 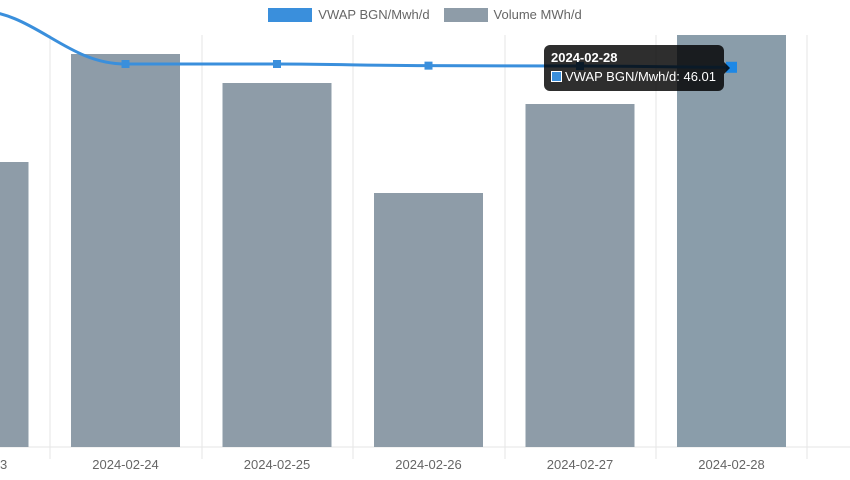 I want to click on tooltip-swatch, so click(x=556, y=76).